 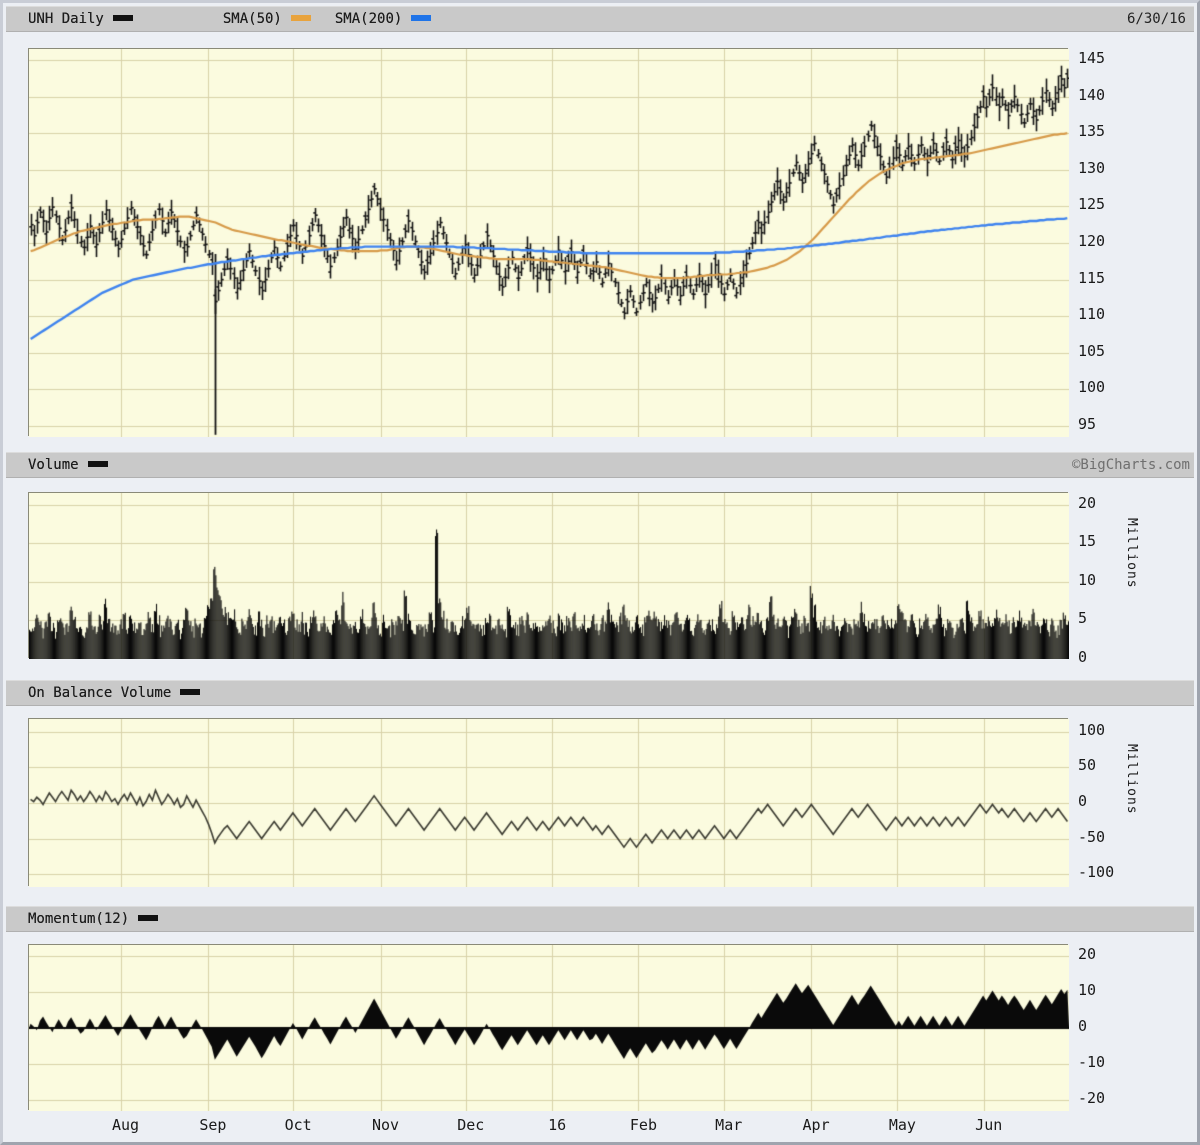 I want to click on sma200-swatch-icon, so click(x=421, y=18).